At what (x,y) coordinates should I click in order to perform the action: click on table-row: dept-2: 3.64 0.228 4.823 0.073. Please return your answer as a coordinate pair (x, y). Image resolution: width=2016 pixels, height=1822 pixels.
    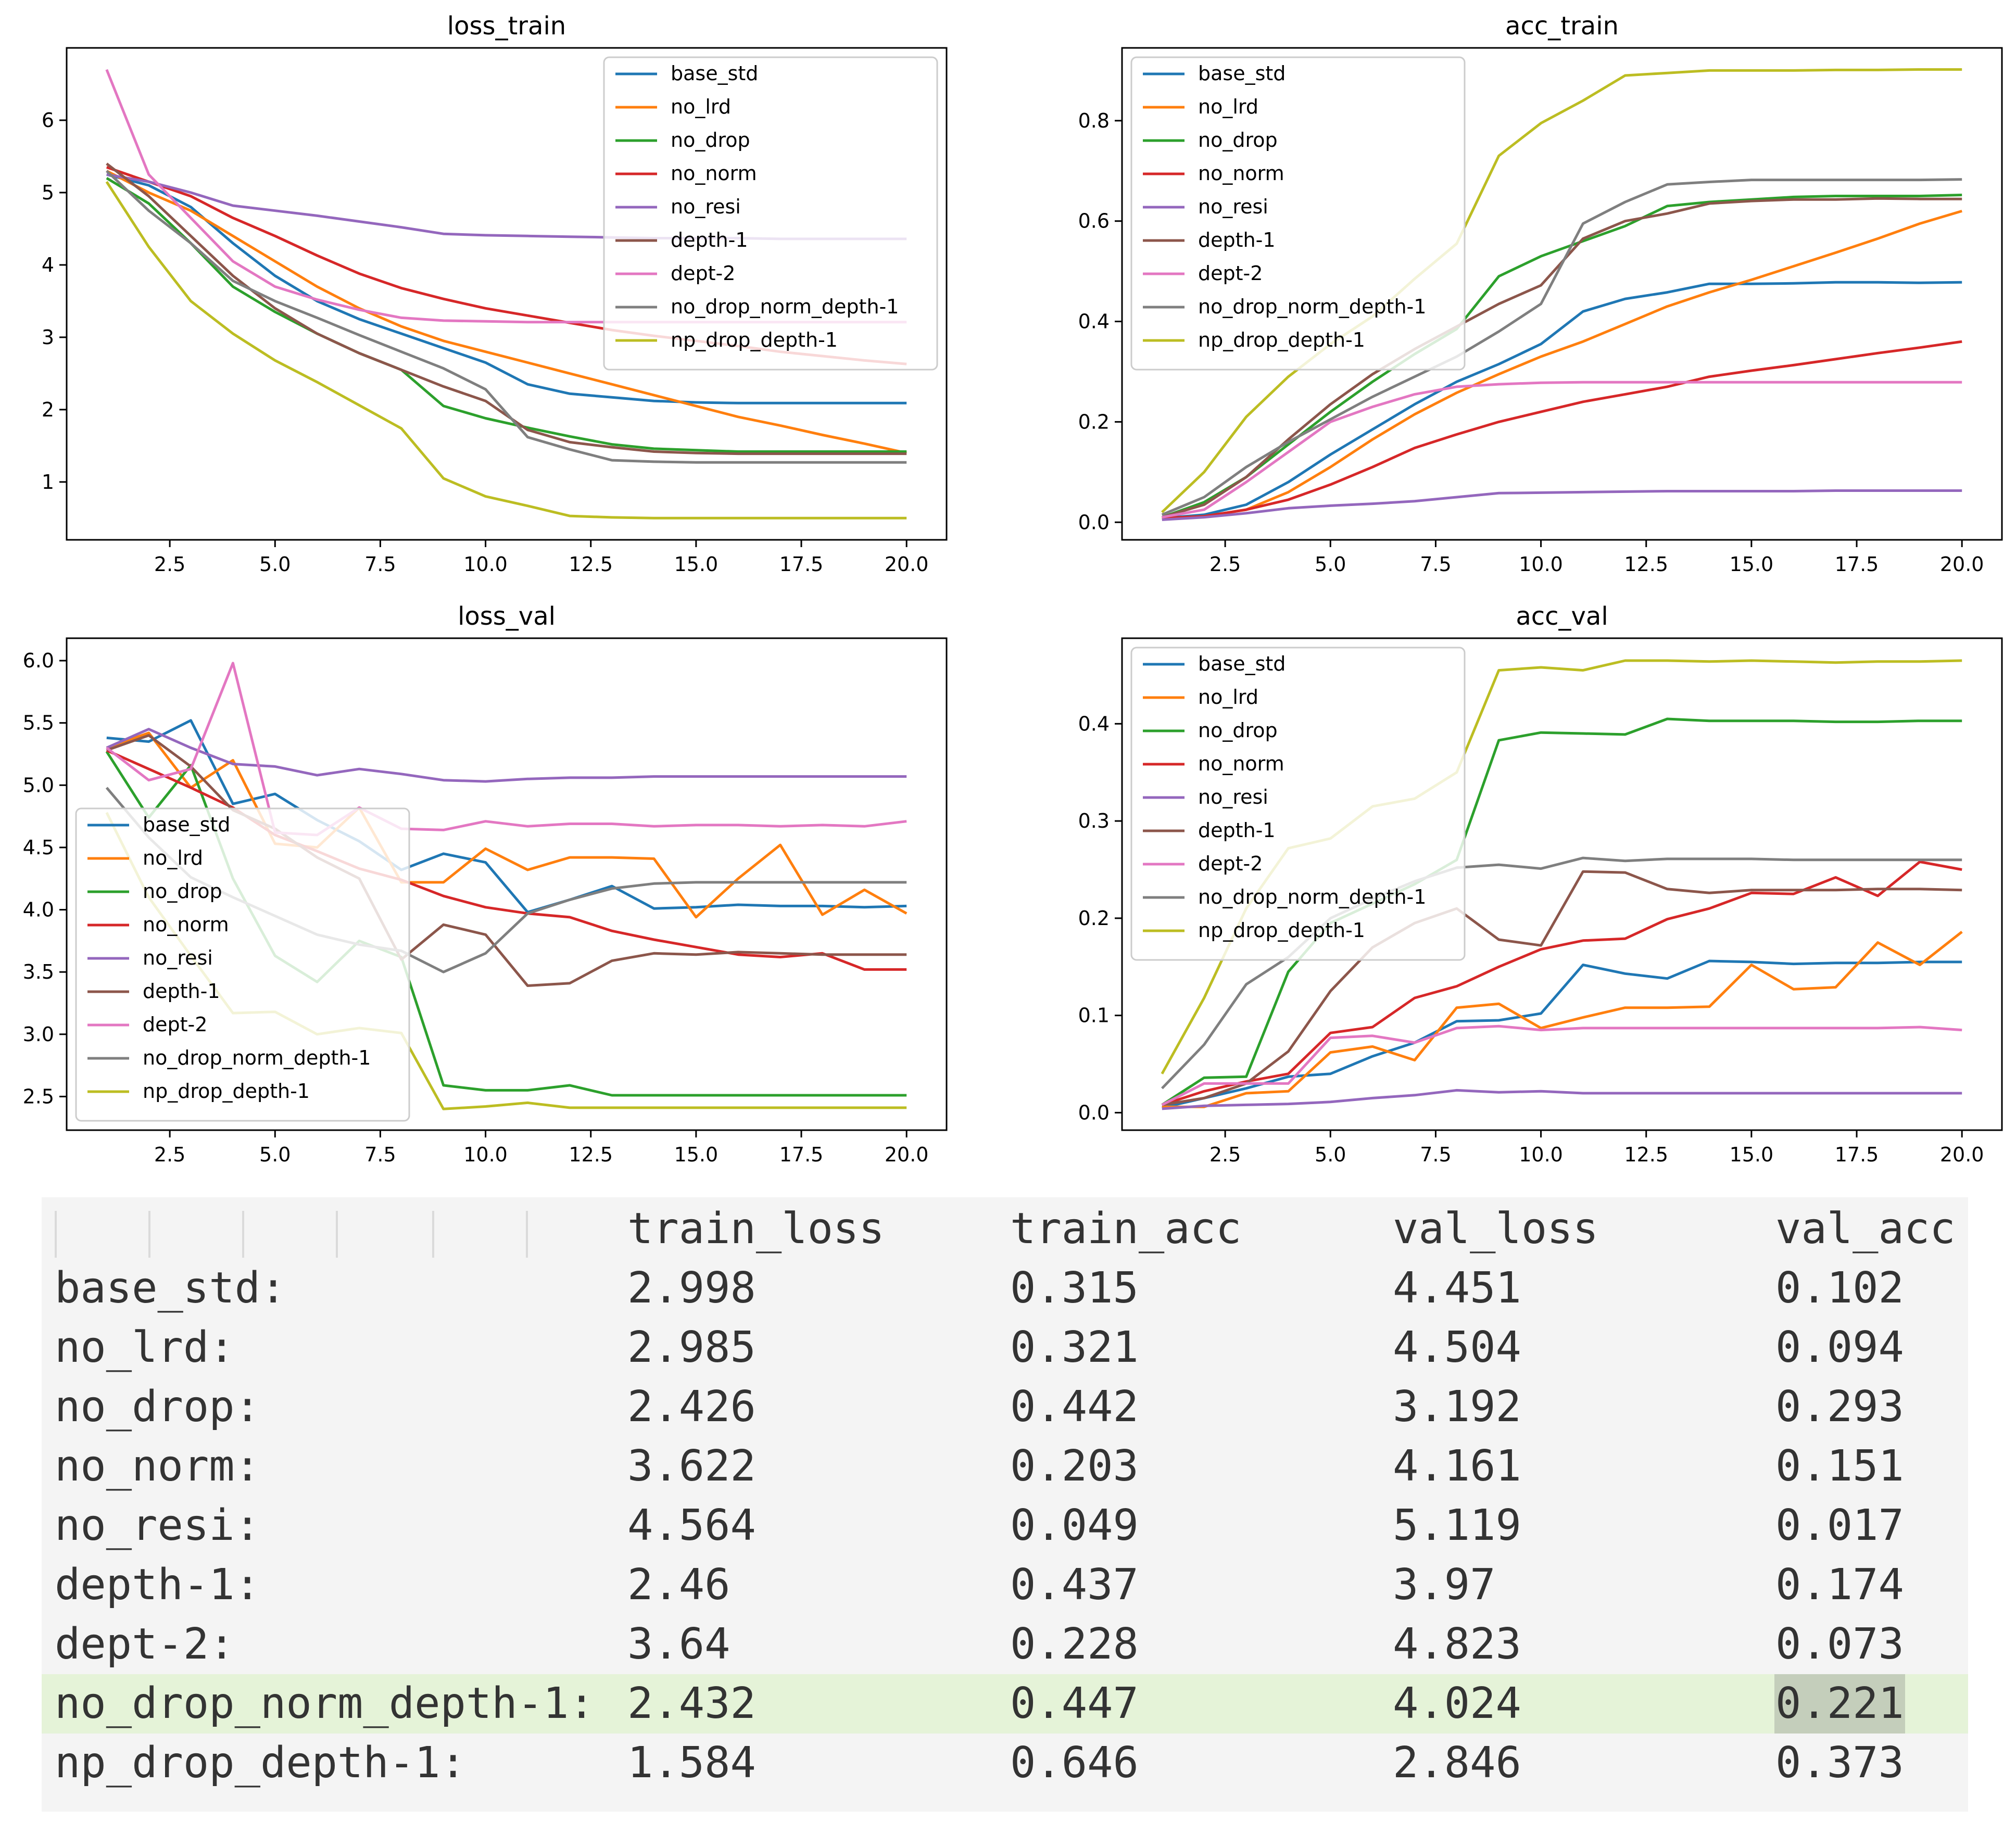
    Looking at the image, I should click on (1005, 1644).